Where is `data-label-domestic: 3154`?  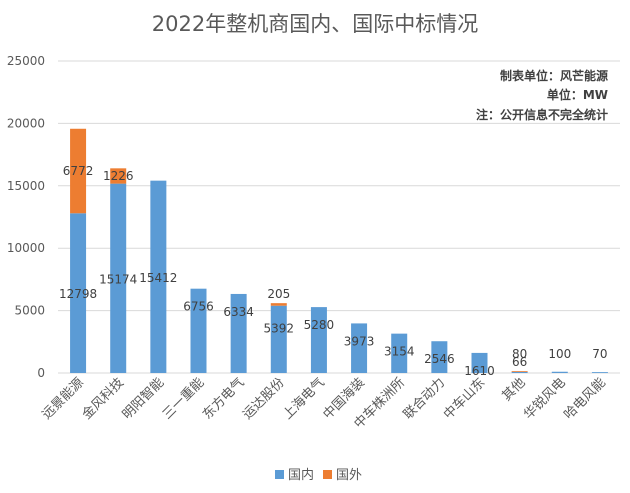
data-label-domestic: 3154 is located at coordinates (399, 352).